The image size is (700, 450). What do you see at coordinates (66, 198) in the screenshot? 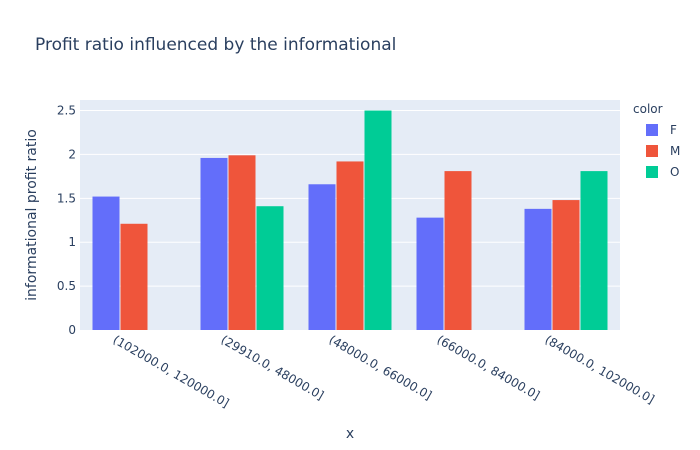
I see `y-tick-label: 1.5` at bounding box center [66, 198].